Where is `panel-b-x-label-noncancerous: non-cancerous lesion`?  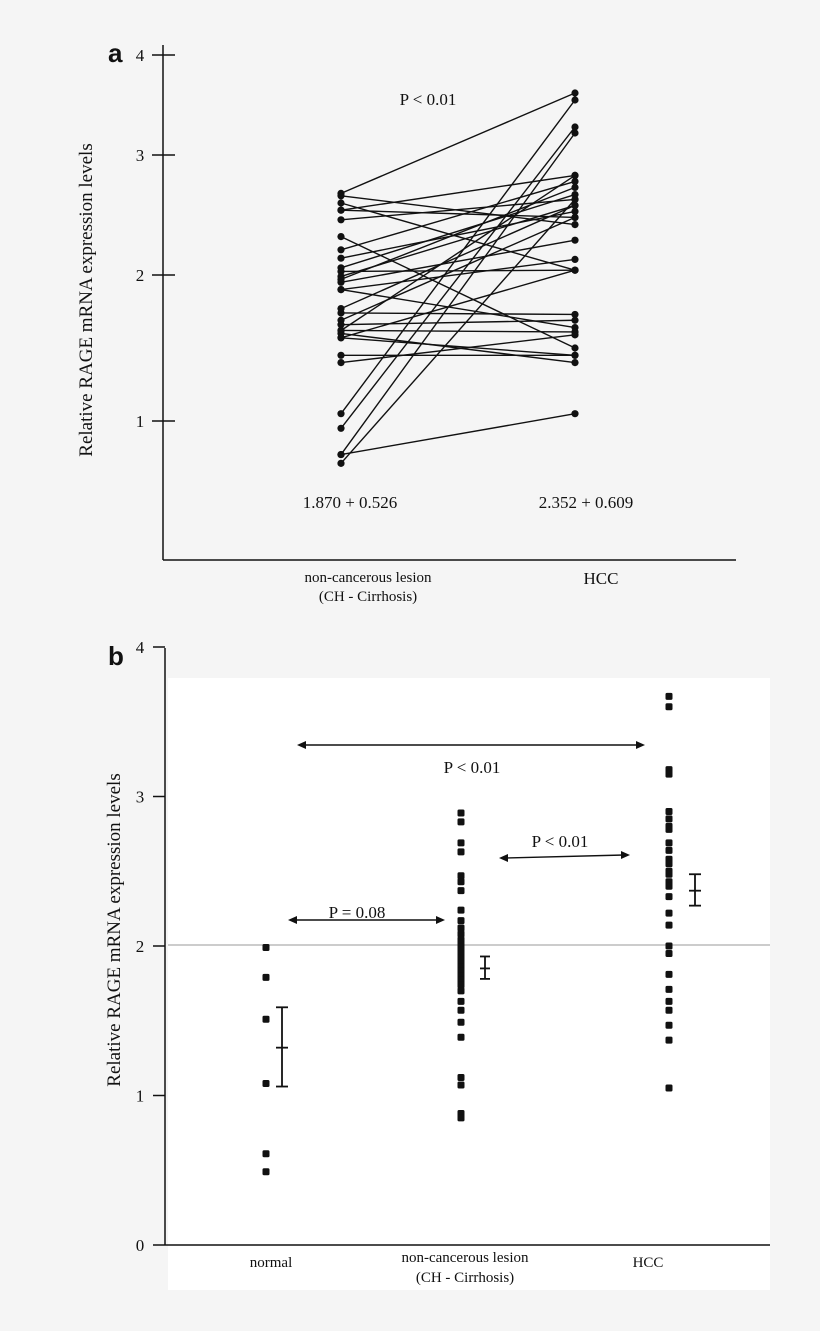
panel-b-x-label-noncancerous: non-cancerous lesion is located at coordinates (465, 1258).